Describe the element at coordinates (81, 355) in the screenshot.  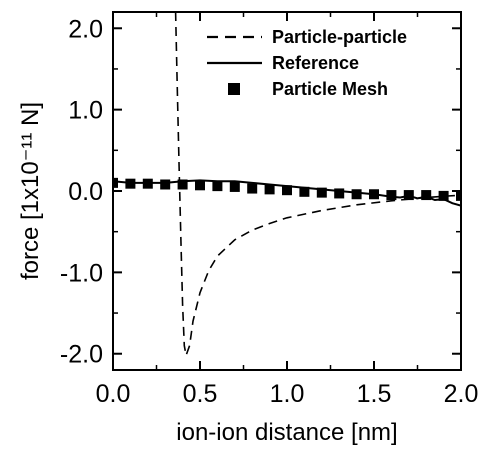
I see `y-tick-label: -2.0` at that location.